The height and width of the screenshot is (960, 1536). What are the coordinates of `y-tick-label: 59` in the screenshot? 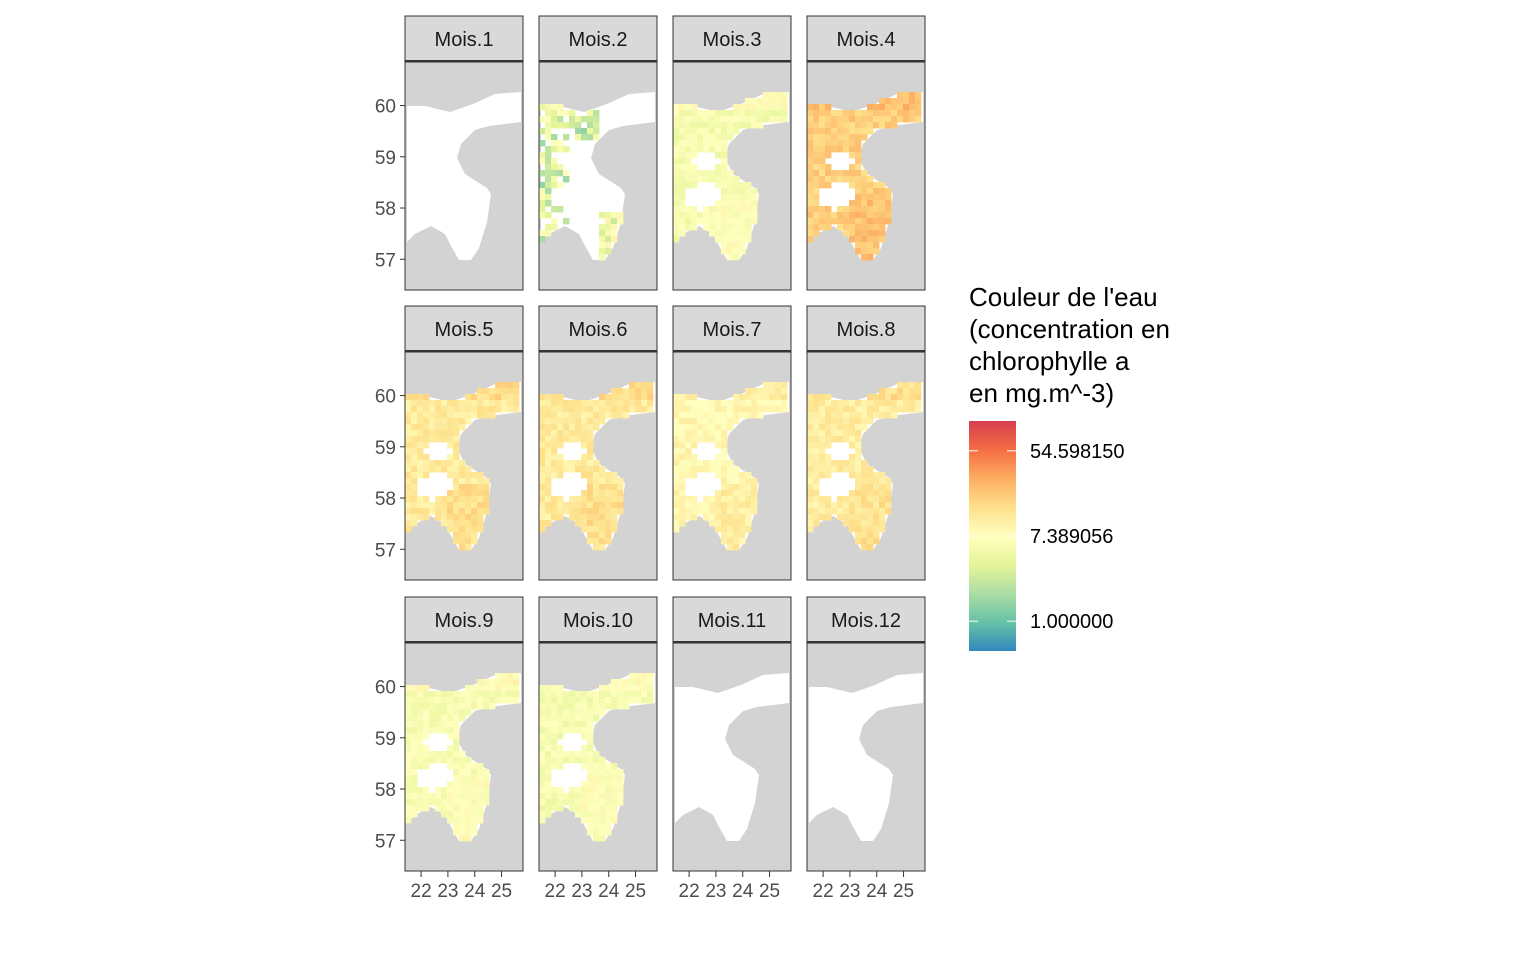 It's located at (385, 739).